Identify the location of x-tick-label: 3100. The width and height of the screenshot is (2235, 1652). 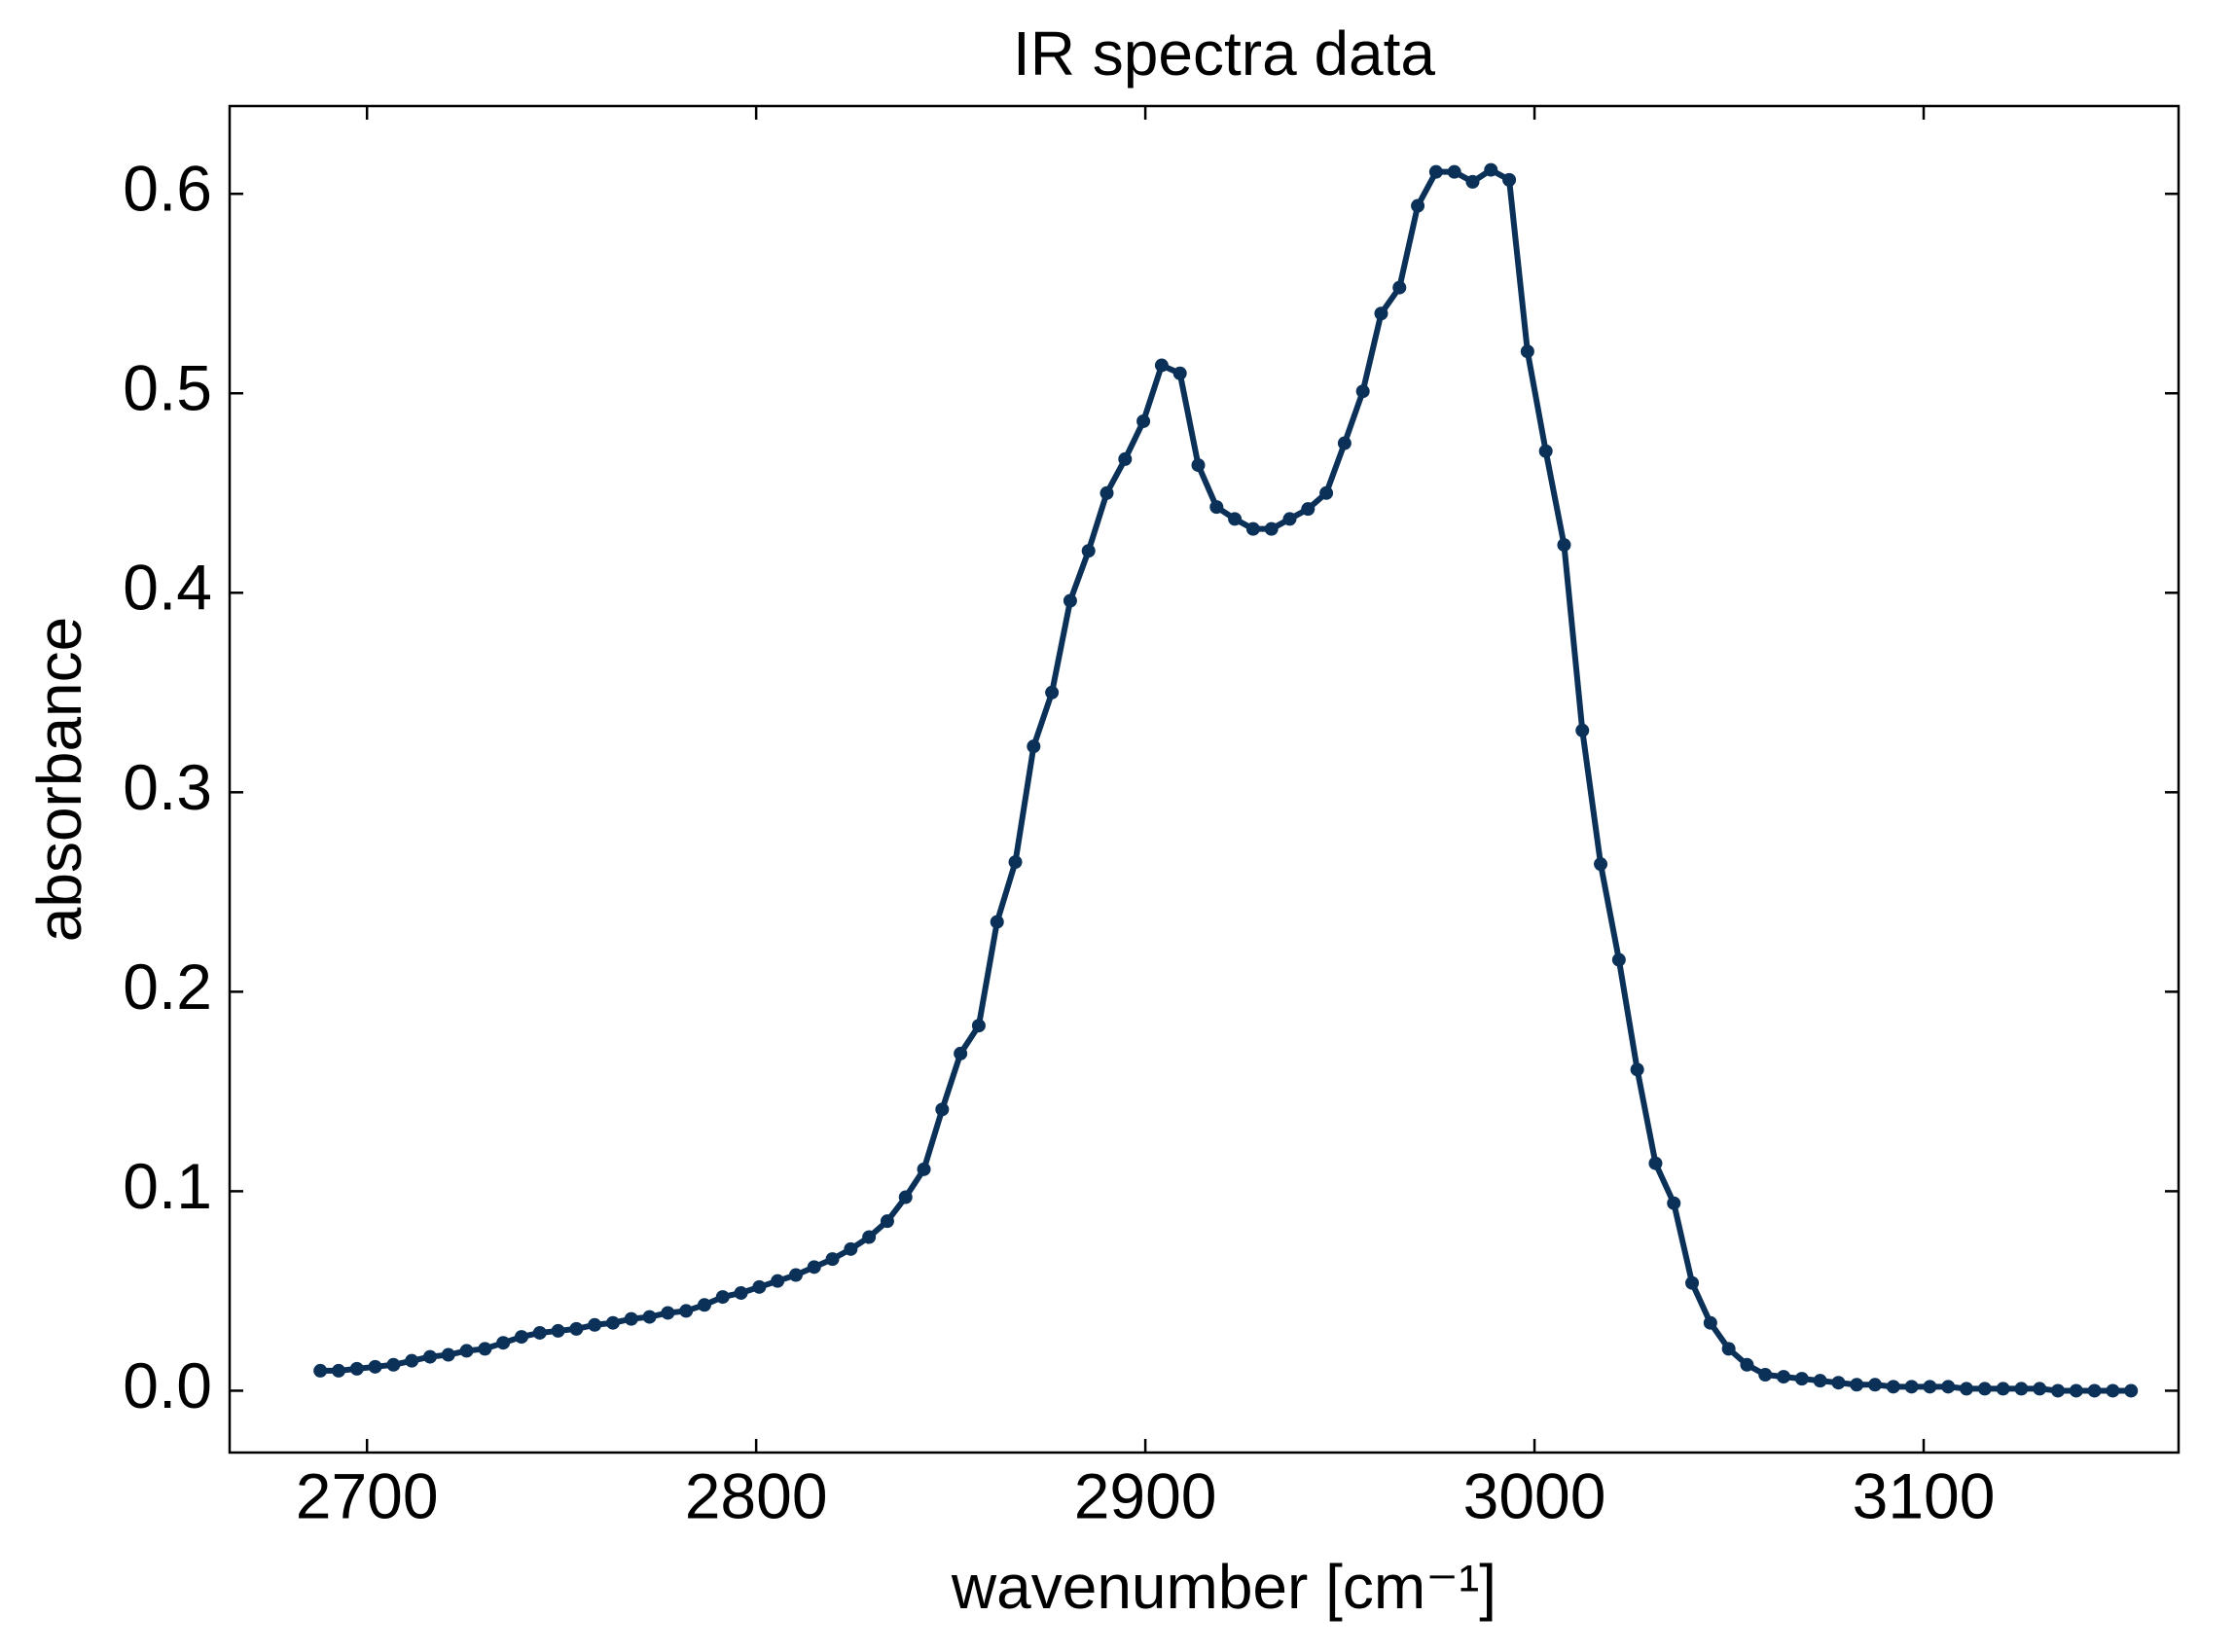
(1924, 1495).